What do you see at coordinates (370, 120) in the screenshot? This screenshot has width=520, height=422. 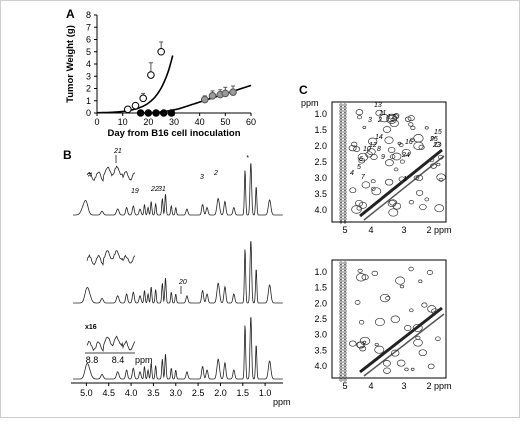 I see `cosy-peak-label: 3` at bounding box center [370, 120].